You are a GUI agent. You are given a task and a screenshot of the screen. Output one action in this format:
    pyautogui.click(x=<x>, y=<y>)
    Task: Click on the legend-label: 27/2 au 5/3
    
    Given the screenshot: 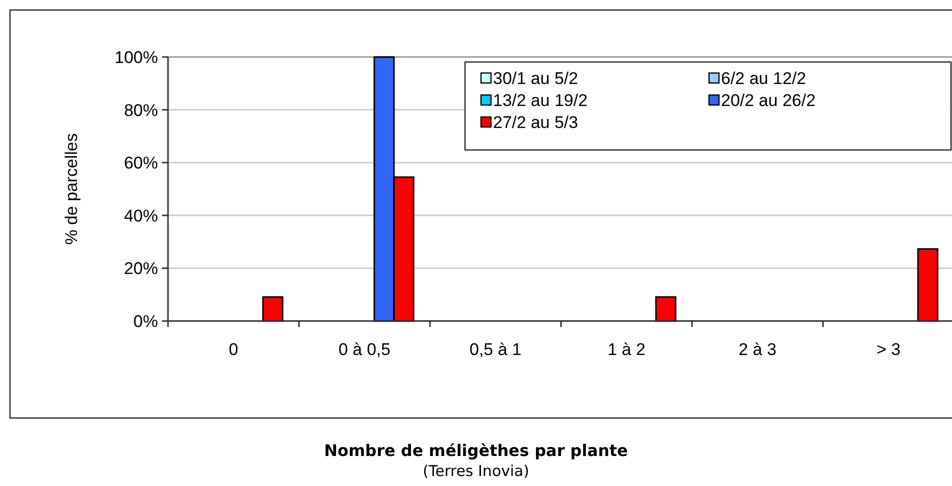 What is the action you would take?
    pyautogui.click(x=535, y=122)
    